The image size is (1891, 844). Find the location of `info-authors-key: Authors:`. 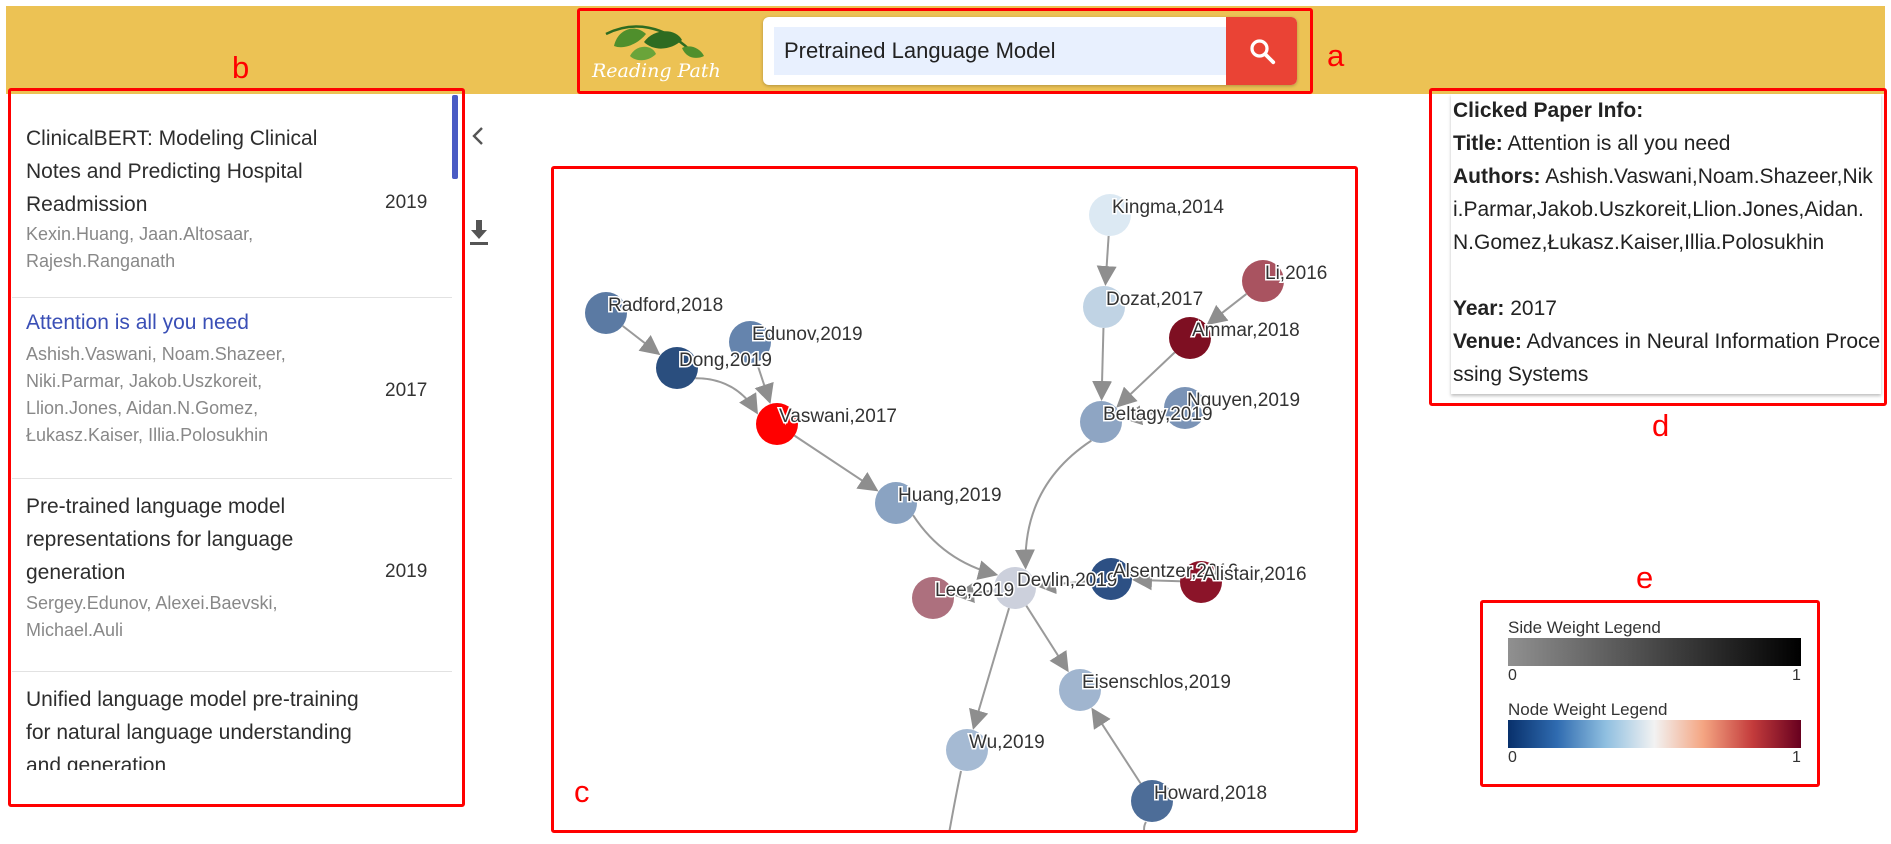

info-authors-key: Authors: is located at coordinates (1497, 176).